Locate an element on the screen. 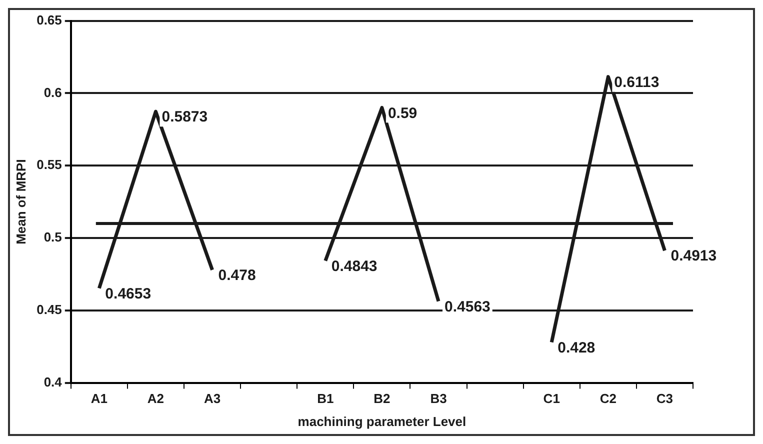 The height and width of the screenshot is (444, 763). x-tick-label: A1 is located at coordinates (99, 398).